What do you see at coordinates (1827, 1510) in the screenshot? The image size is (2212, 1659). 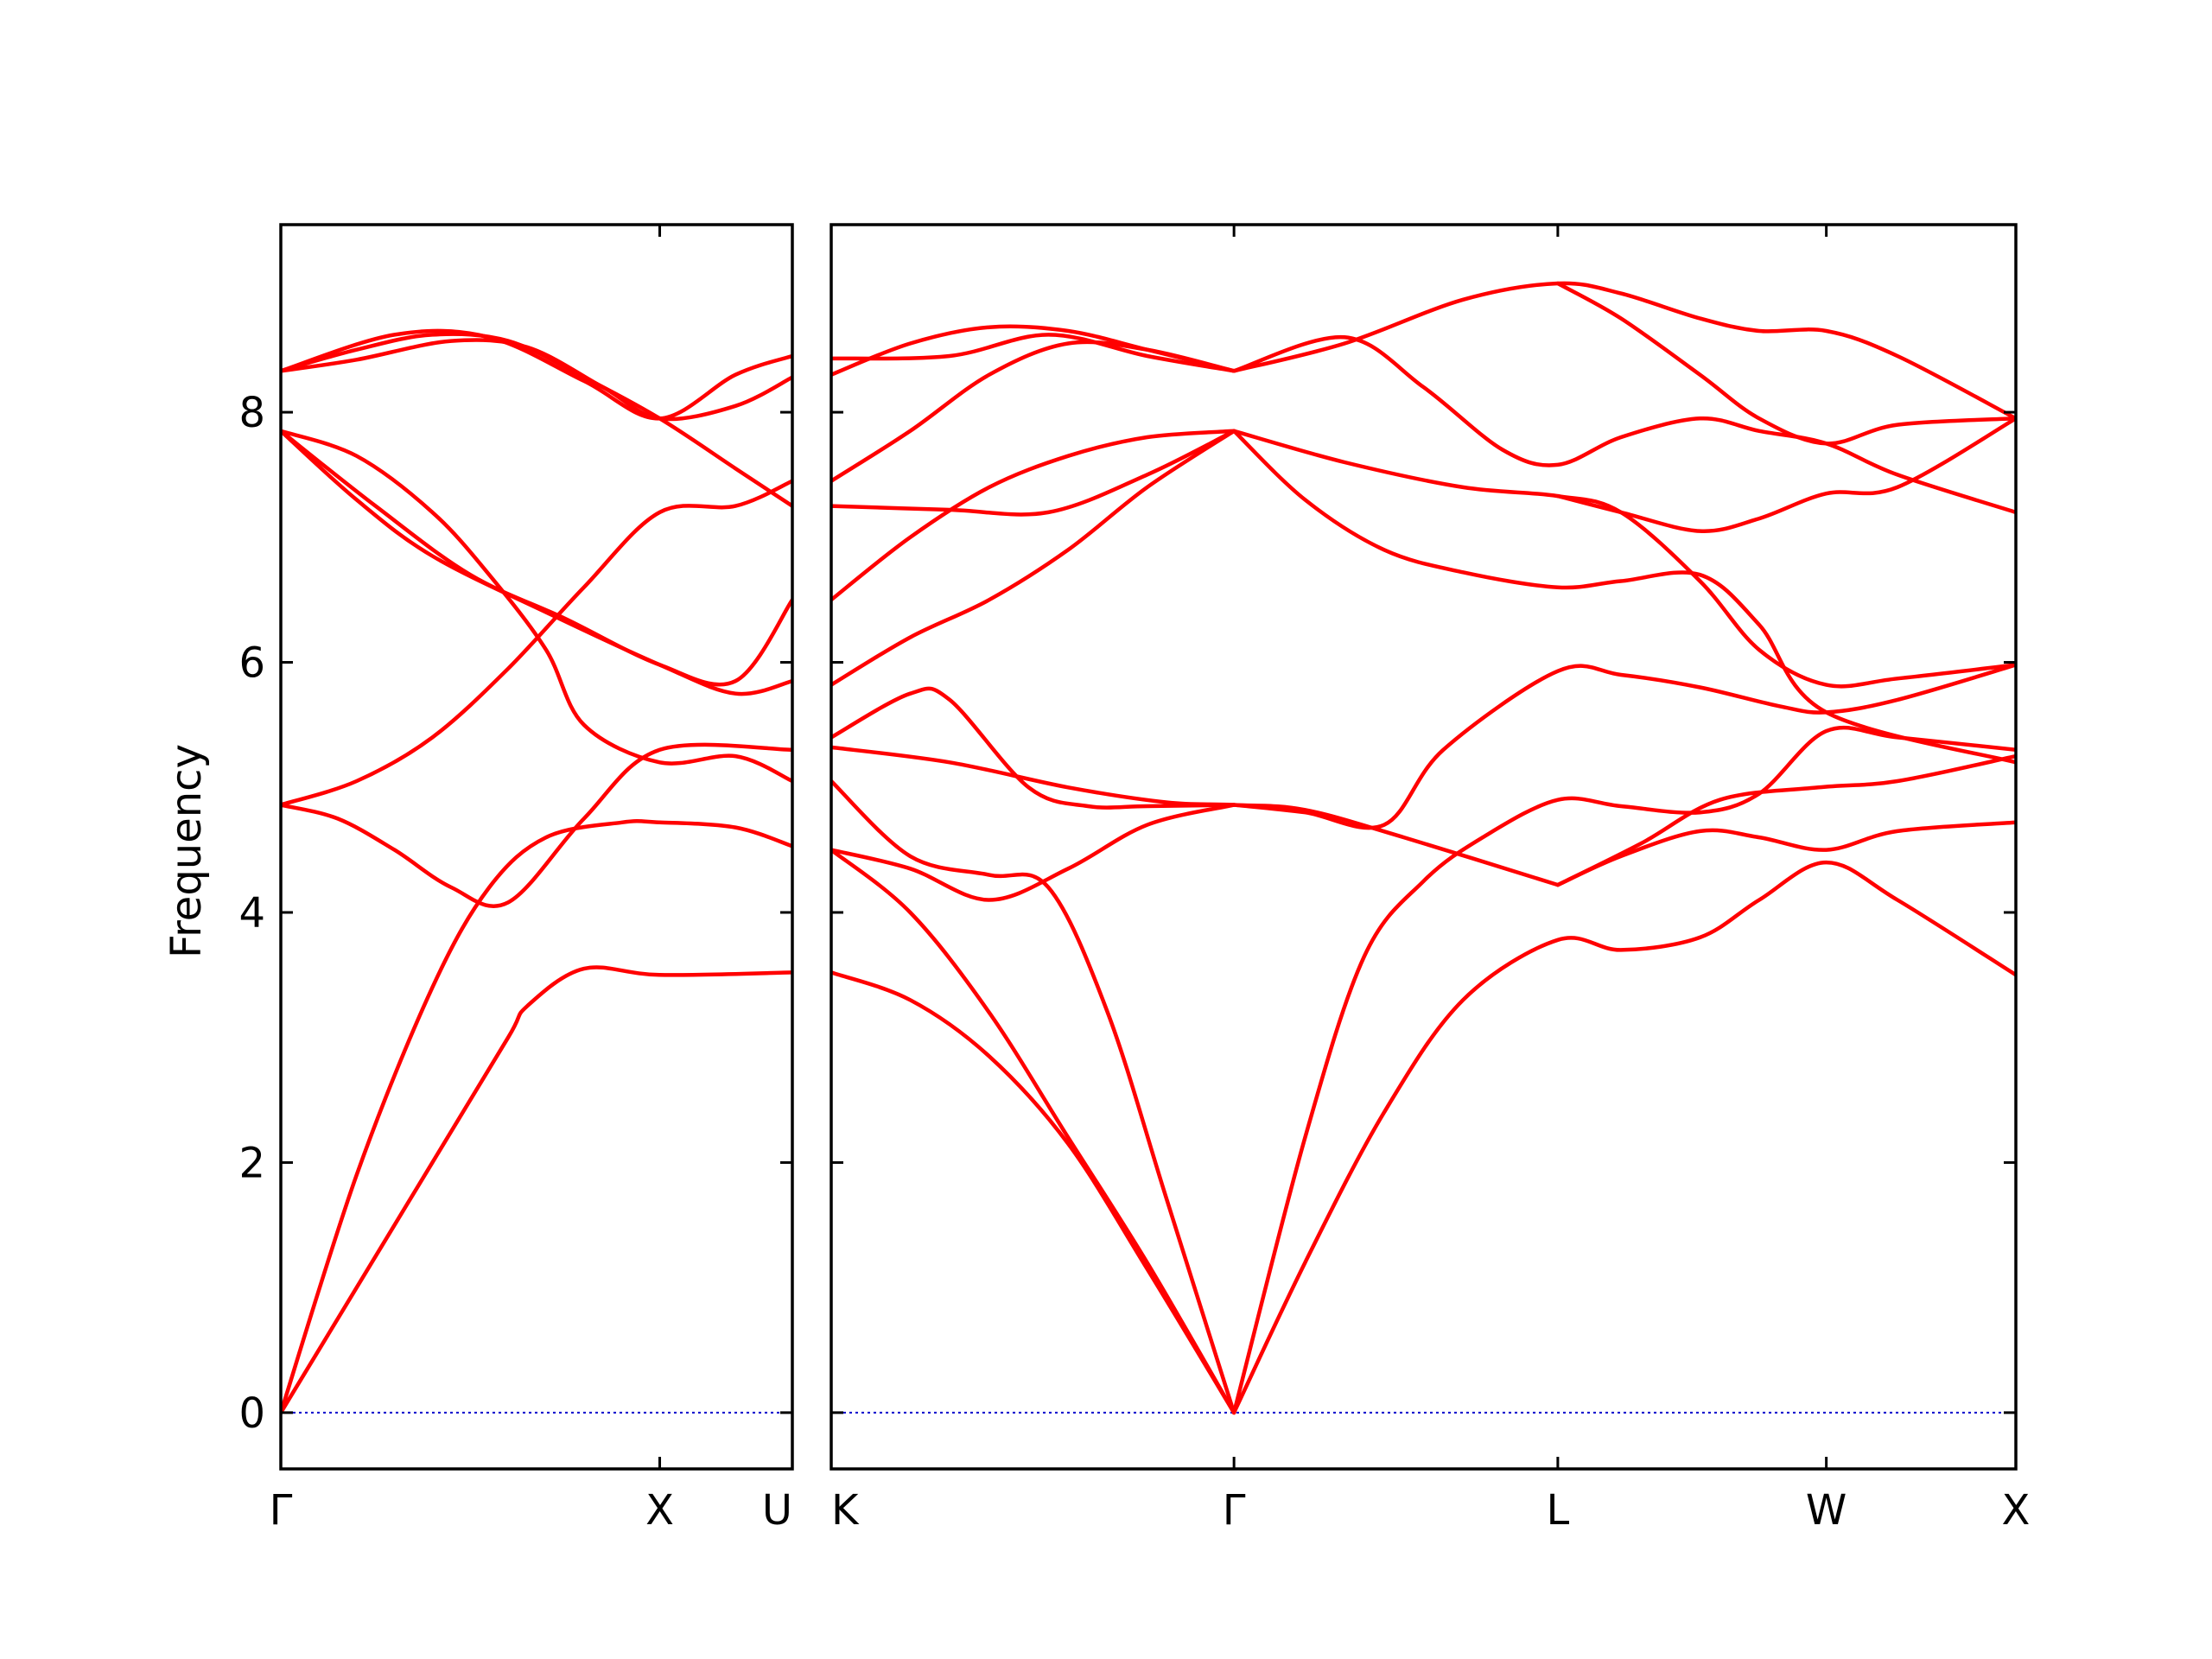 I see `x-tick-label: W` at bounding box center [1827, 1510].